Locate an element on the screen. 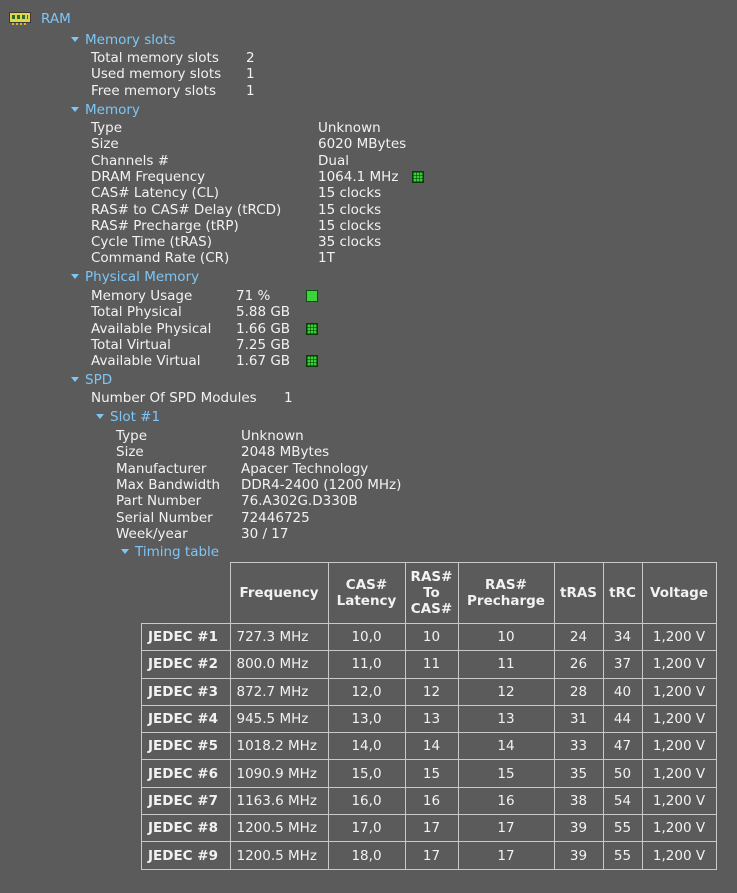 The image size is (737, 893). table-row: JEDEC #8 1200.5 MHz 17,0 17 17 39 55 1,200 V is located at coordinates (429, 828).